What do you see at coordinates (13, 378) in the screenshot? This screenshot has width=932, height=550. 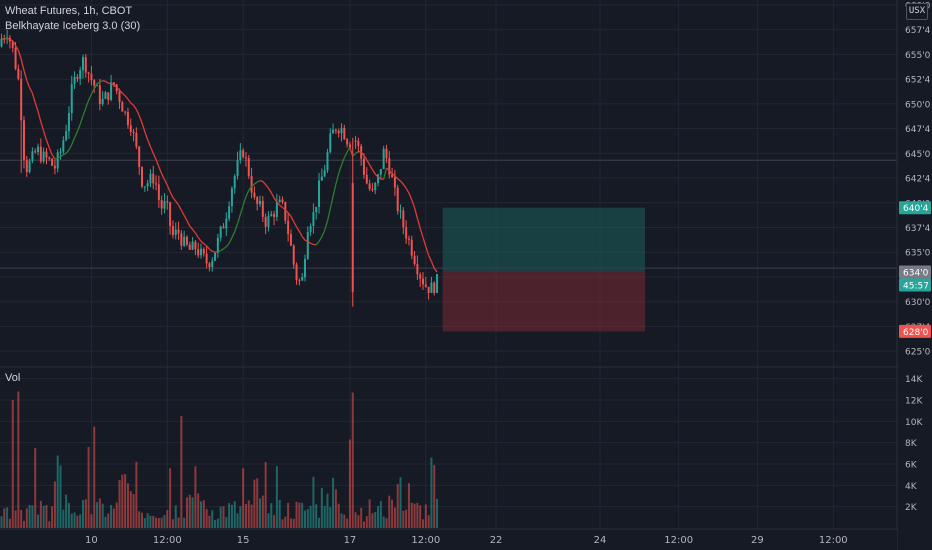 I see `volume-legend: Vol` at bounding box center [13, 378].